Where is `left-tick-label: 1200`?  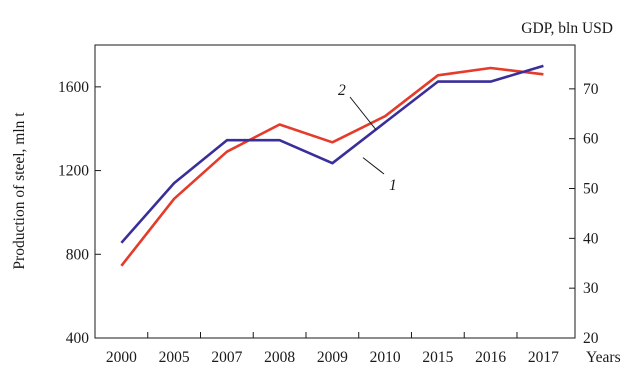
left-tick-label: 1200 is located at coordinates (73, 171).